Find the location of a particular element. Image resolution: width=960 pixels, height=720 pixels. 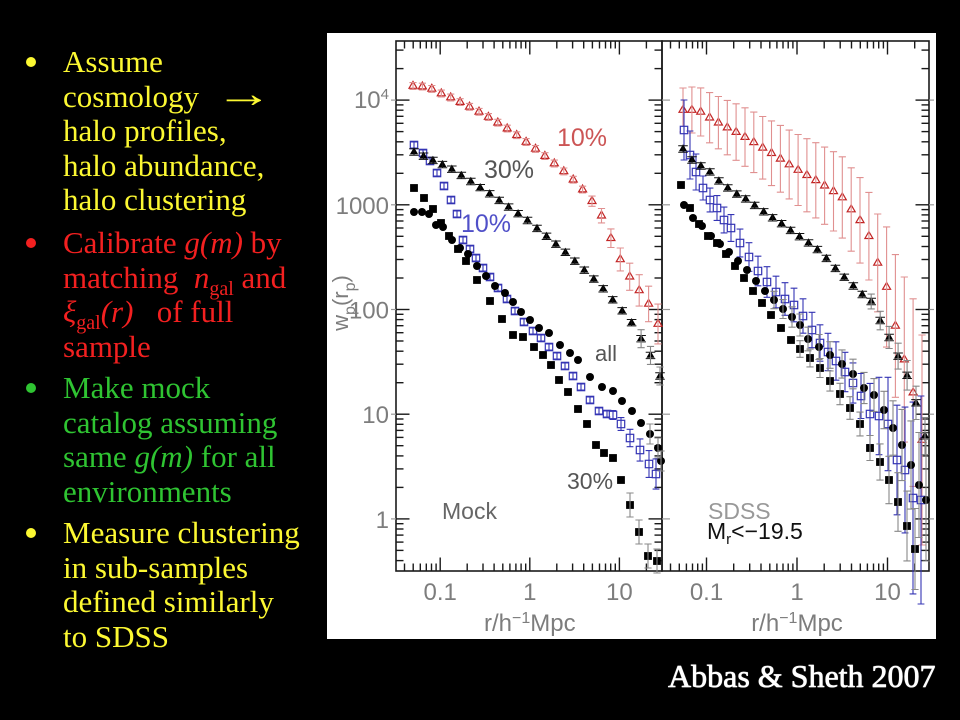

svg-text: 100 is located at coordinates (369, 311).